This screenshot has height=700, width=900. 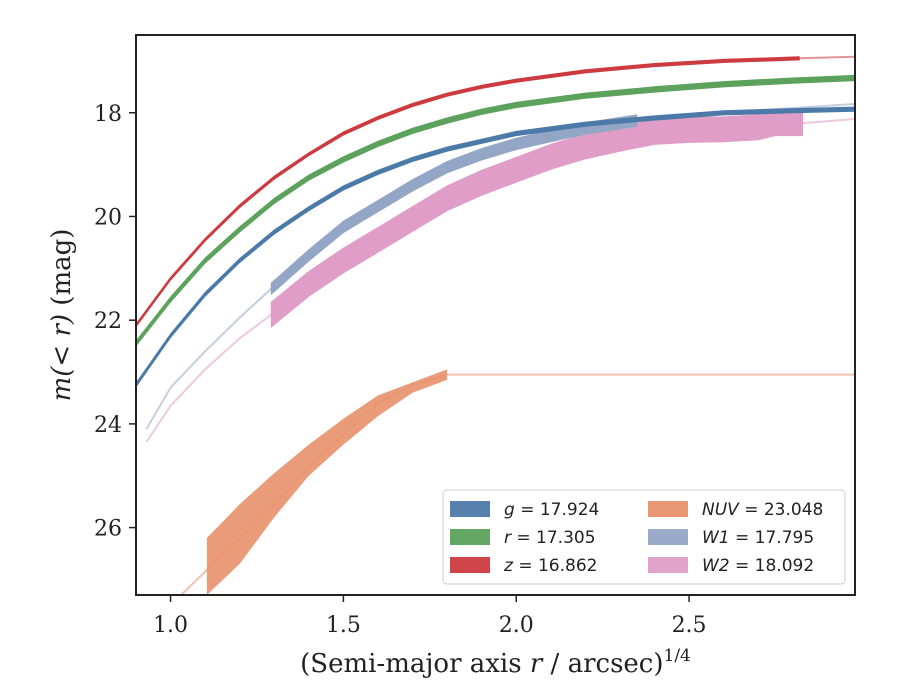 I want to click on y-tick-label: 26, so click(x=108, y=529).